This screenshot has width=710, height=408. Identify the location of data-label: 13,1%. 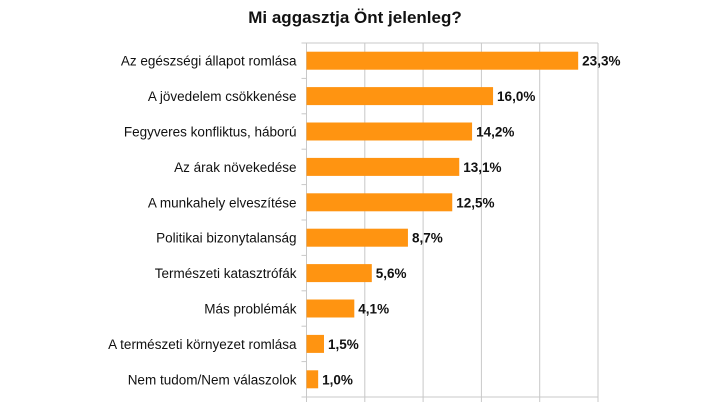
(482, 167).